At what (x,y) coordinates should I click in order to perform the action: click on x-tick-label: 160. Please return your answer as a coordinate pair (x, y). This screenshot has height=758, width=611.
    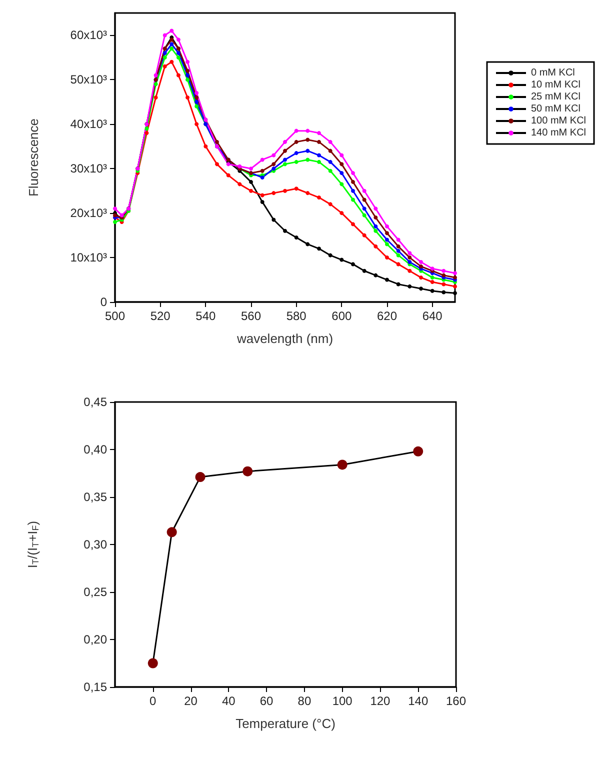
    Looking at the image, I should click on (456, 701).